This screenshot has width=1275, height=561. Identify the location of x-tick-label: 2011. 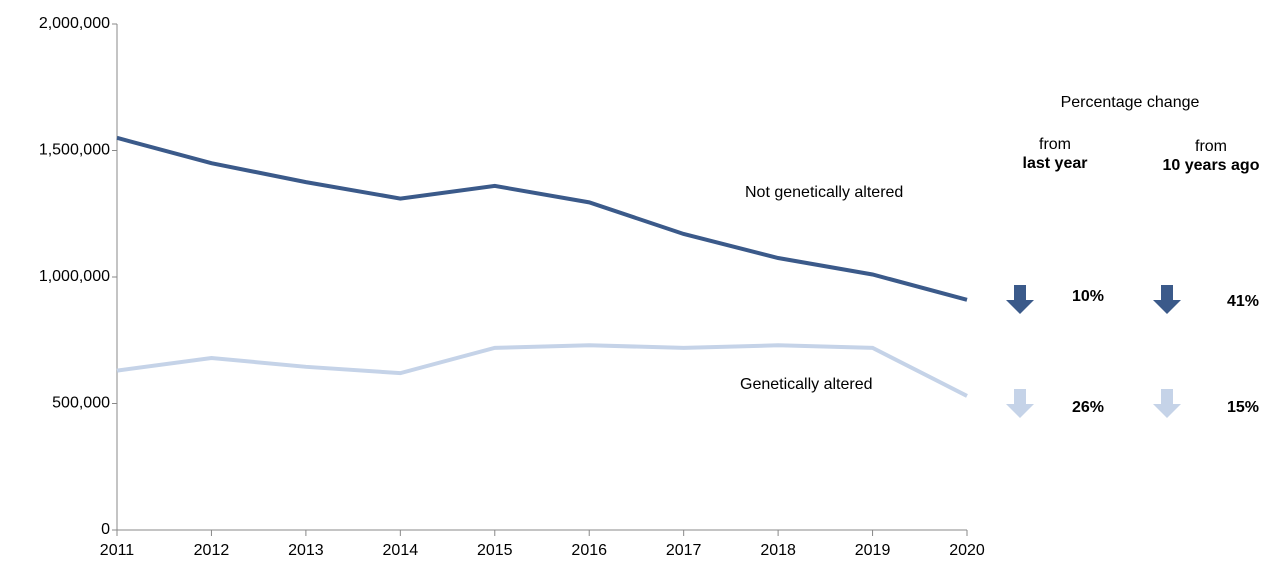
(117, 550).